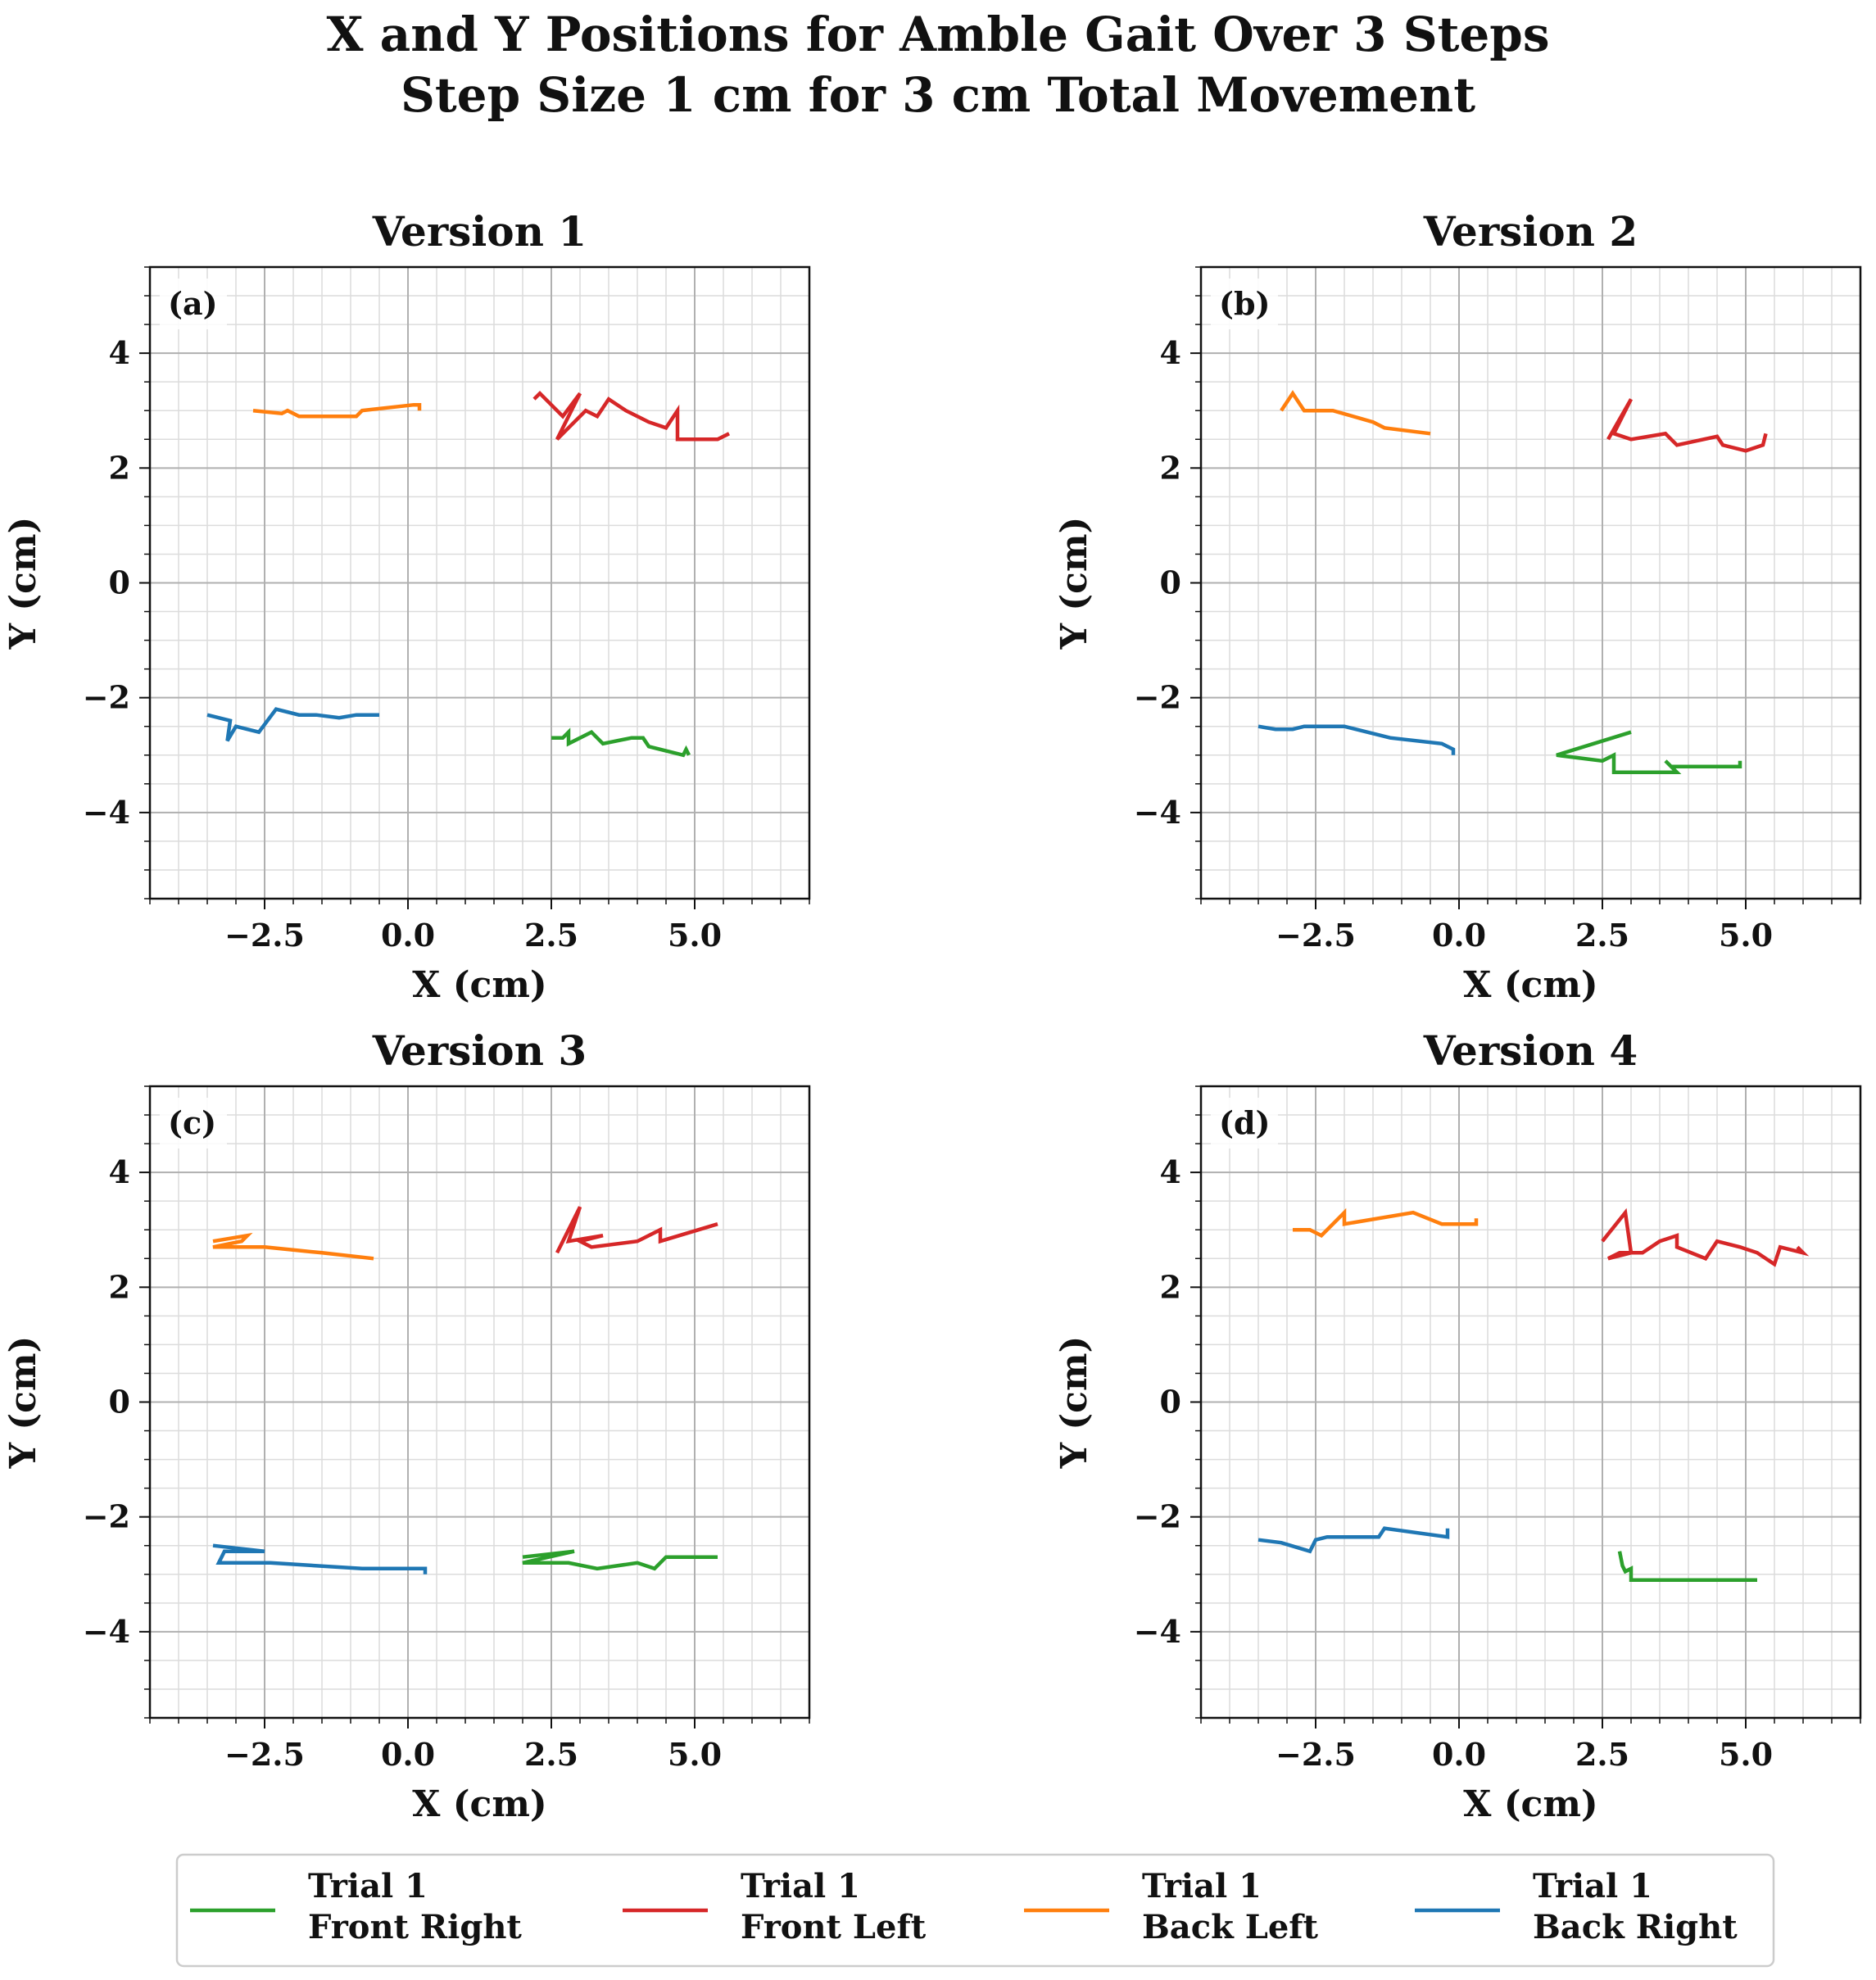  Describe the element at coordinates (1230, 1927) in the screenshot. I see `legend-label-line2: Back Left` at that location.